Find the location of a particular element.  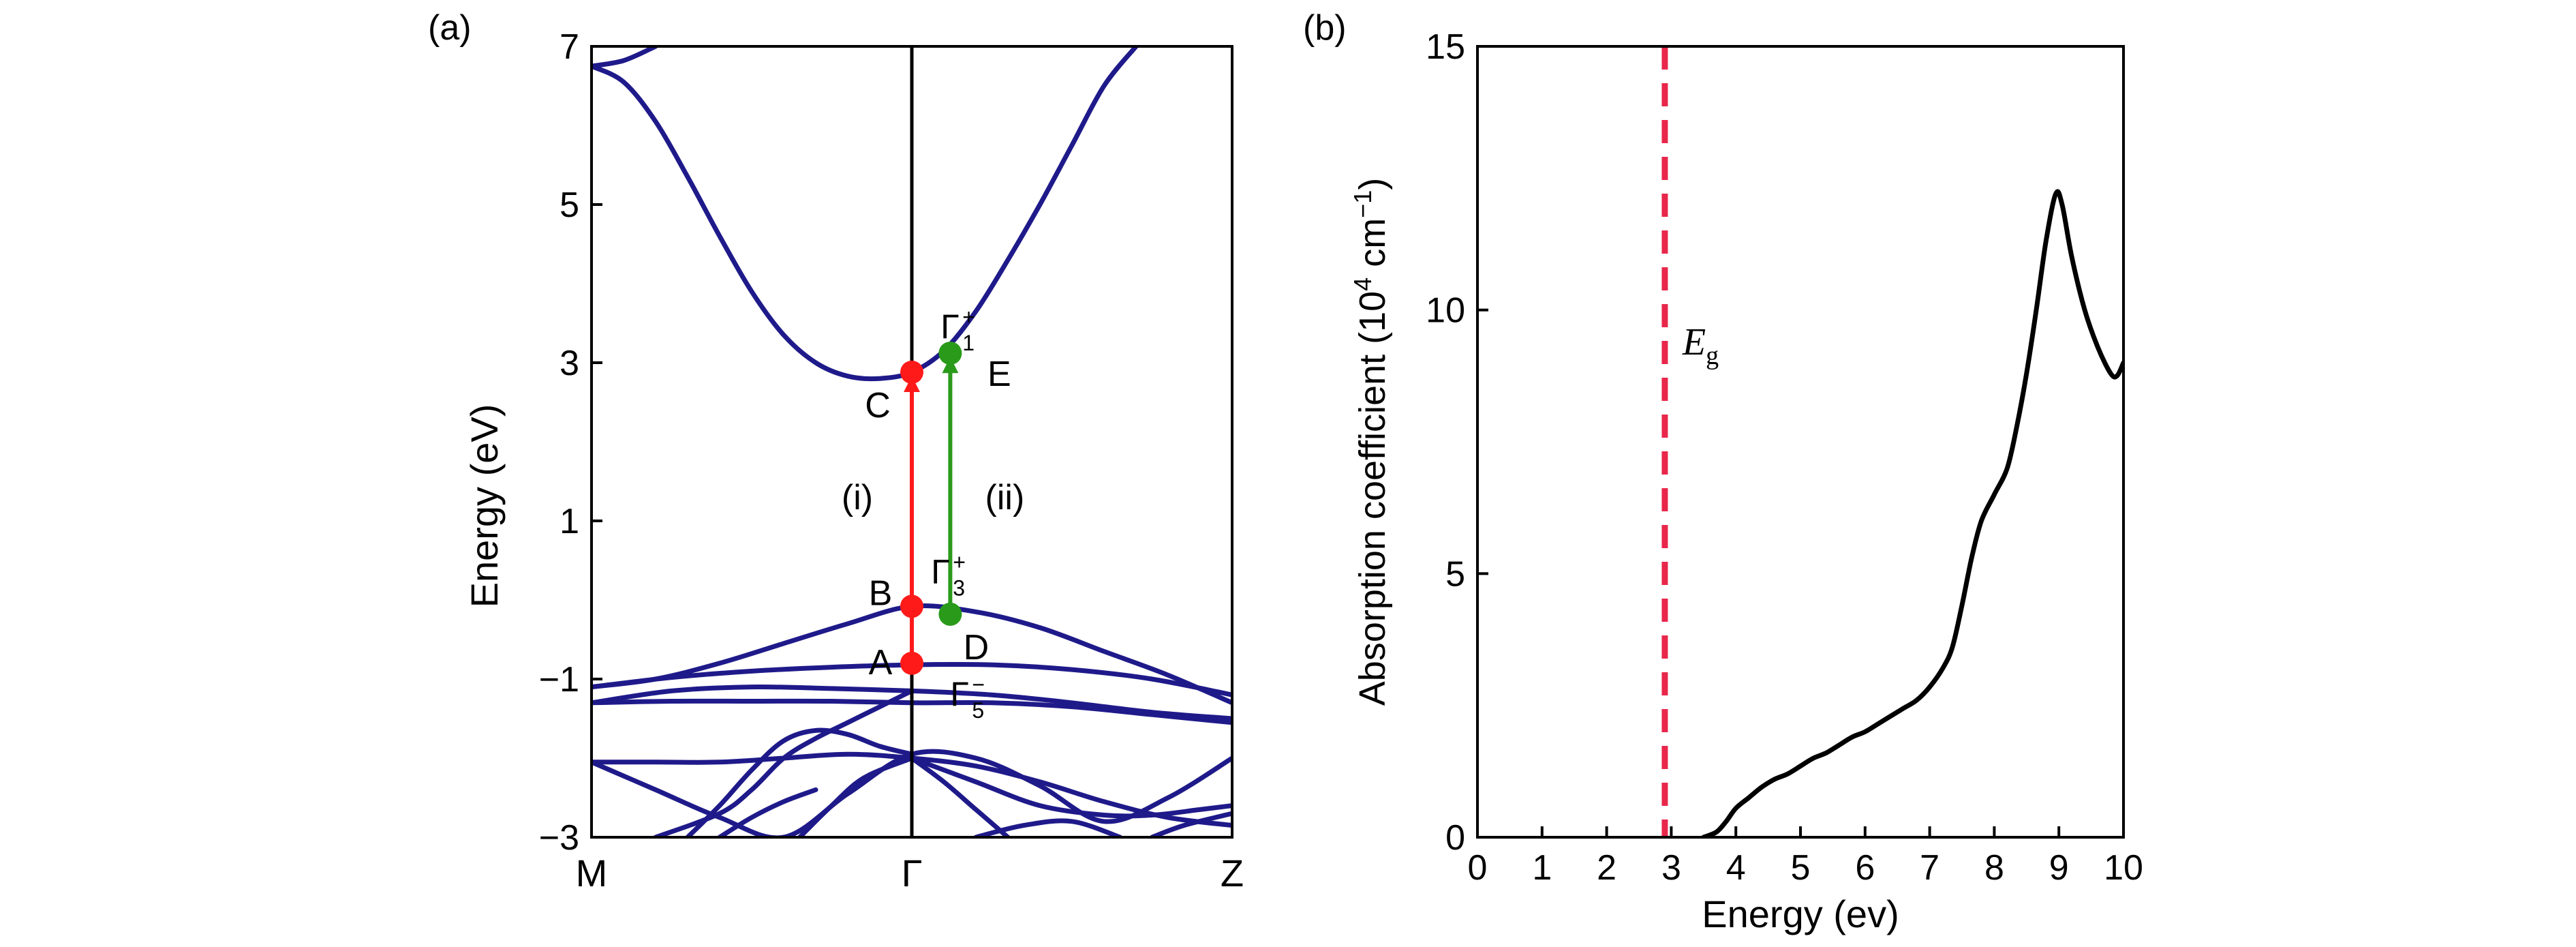

x-tick-label-b-8: 8 is located at coordinates (1994, 868).